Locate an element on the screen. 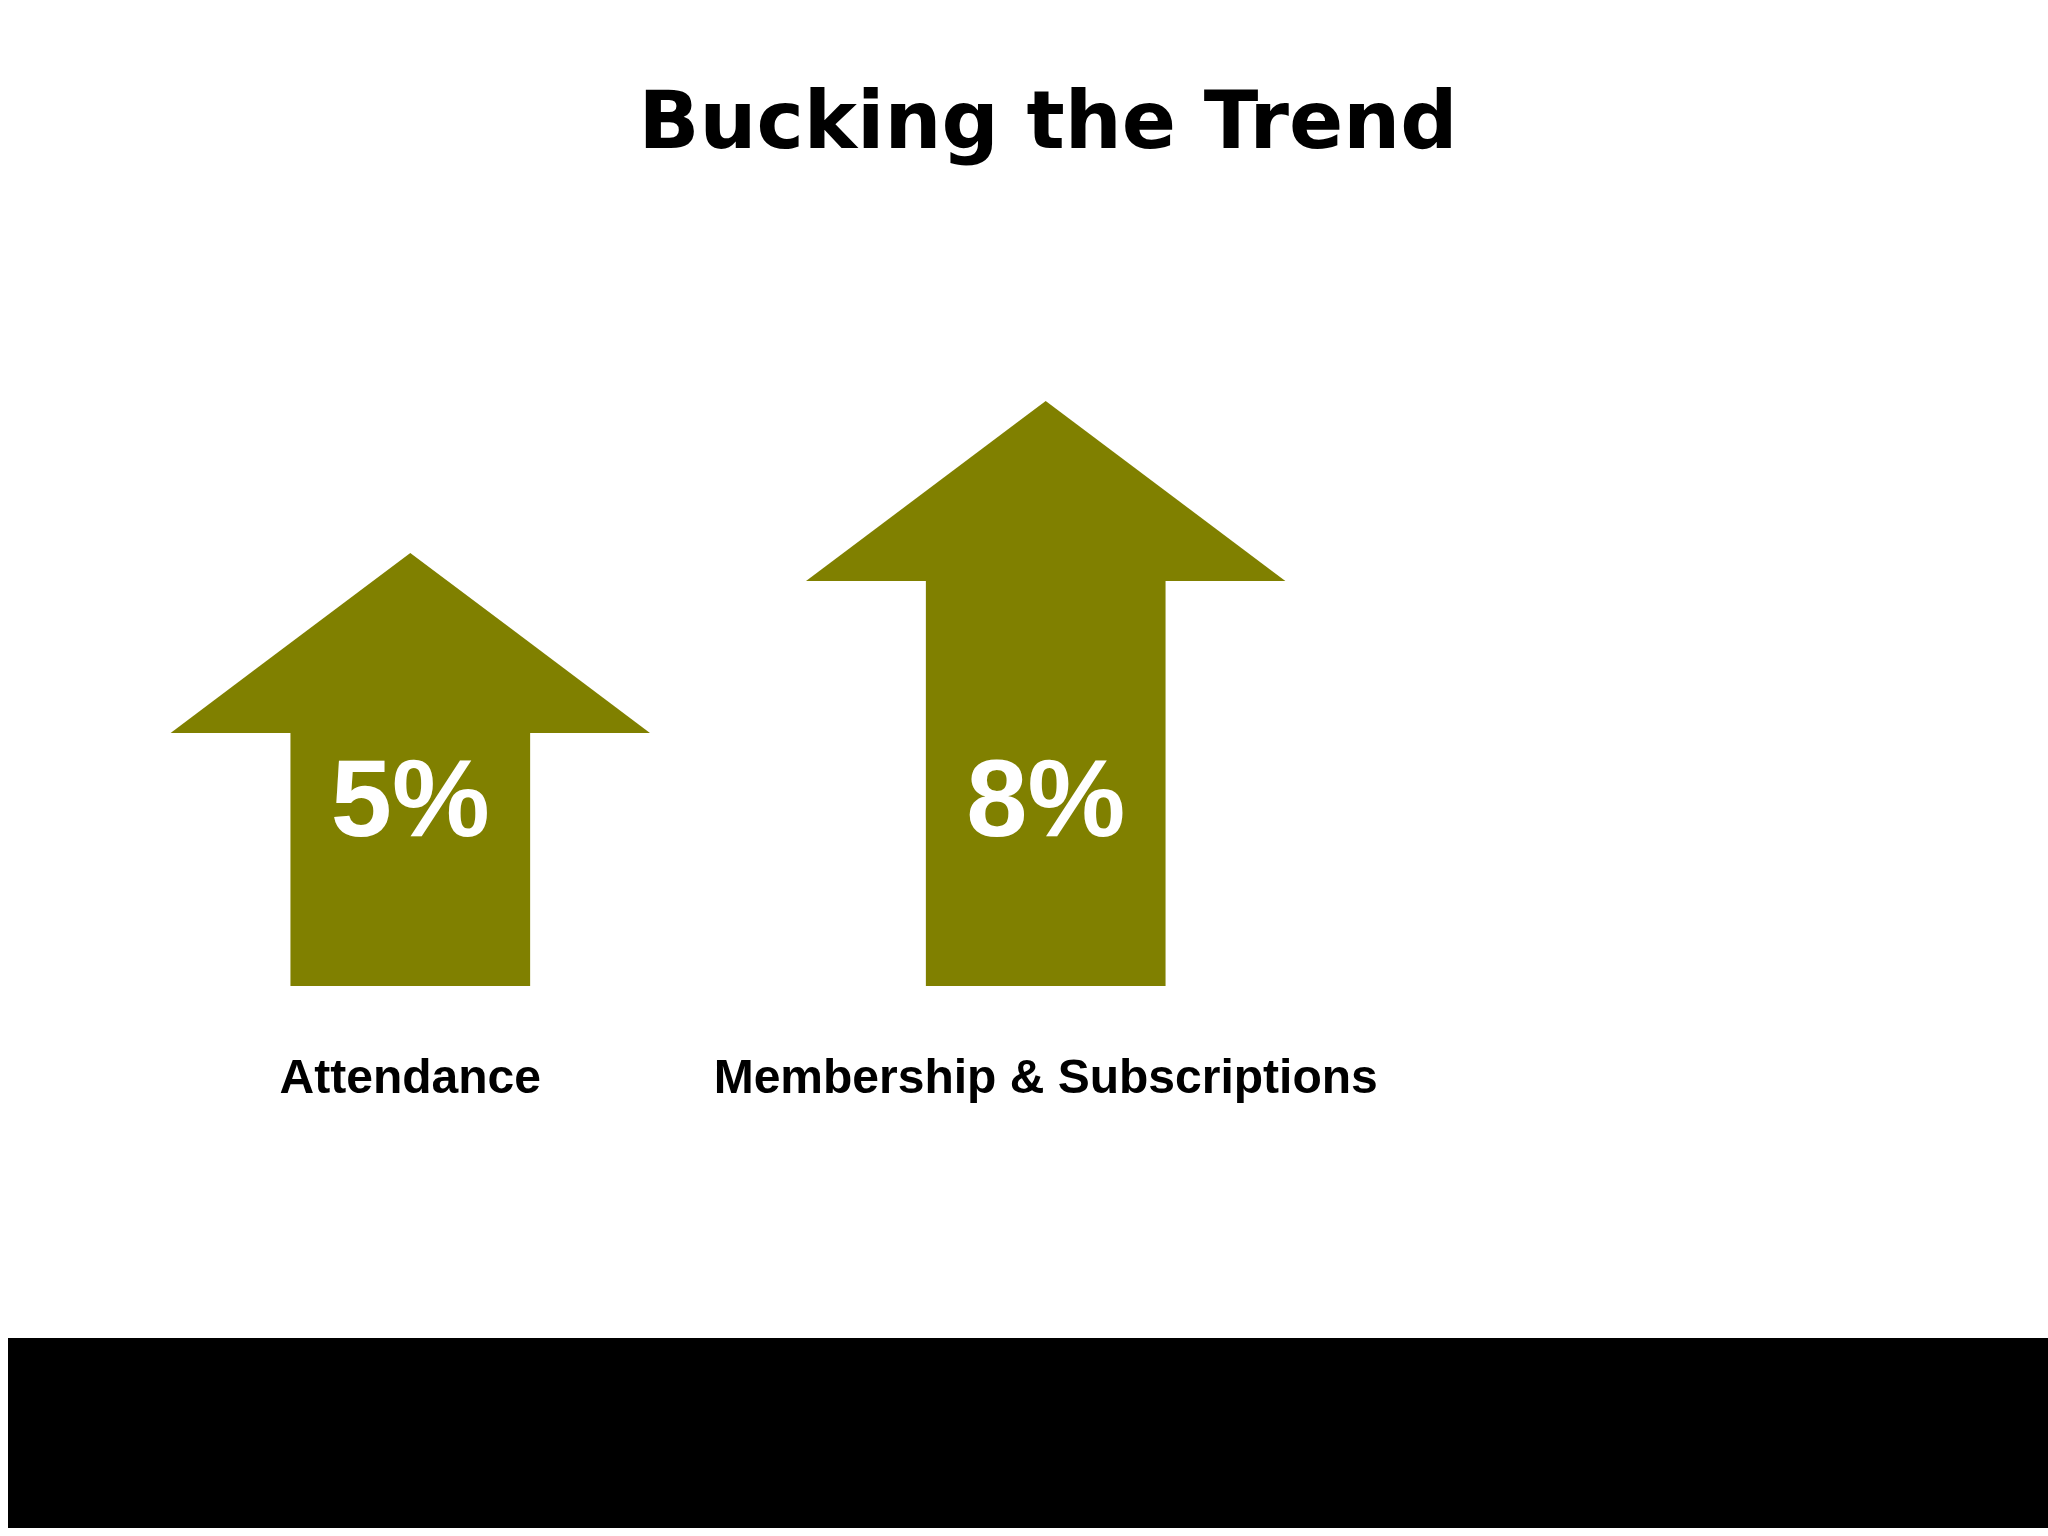 The image size is (2048, 1536). data-label: 8% is located at coordinates (1046, 797).